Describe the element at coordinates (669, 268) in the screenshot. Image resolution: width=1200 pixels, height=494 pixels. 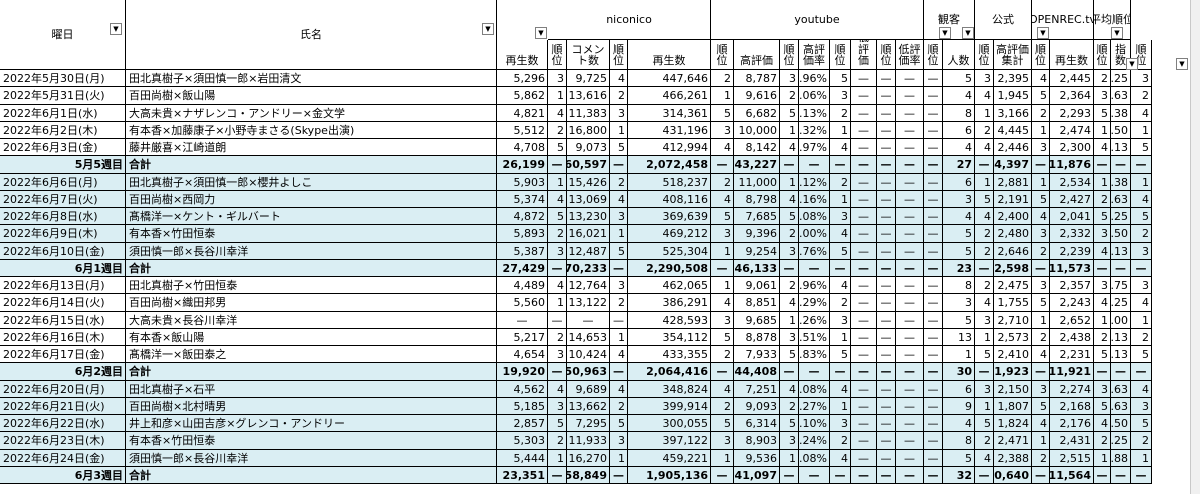
I see `total-cell: 2,290,508` at that location.